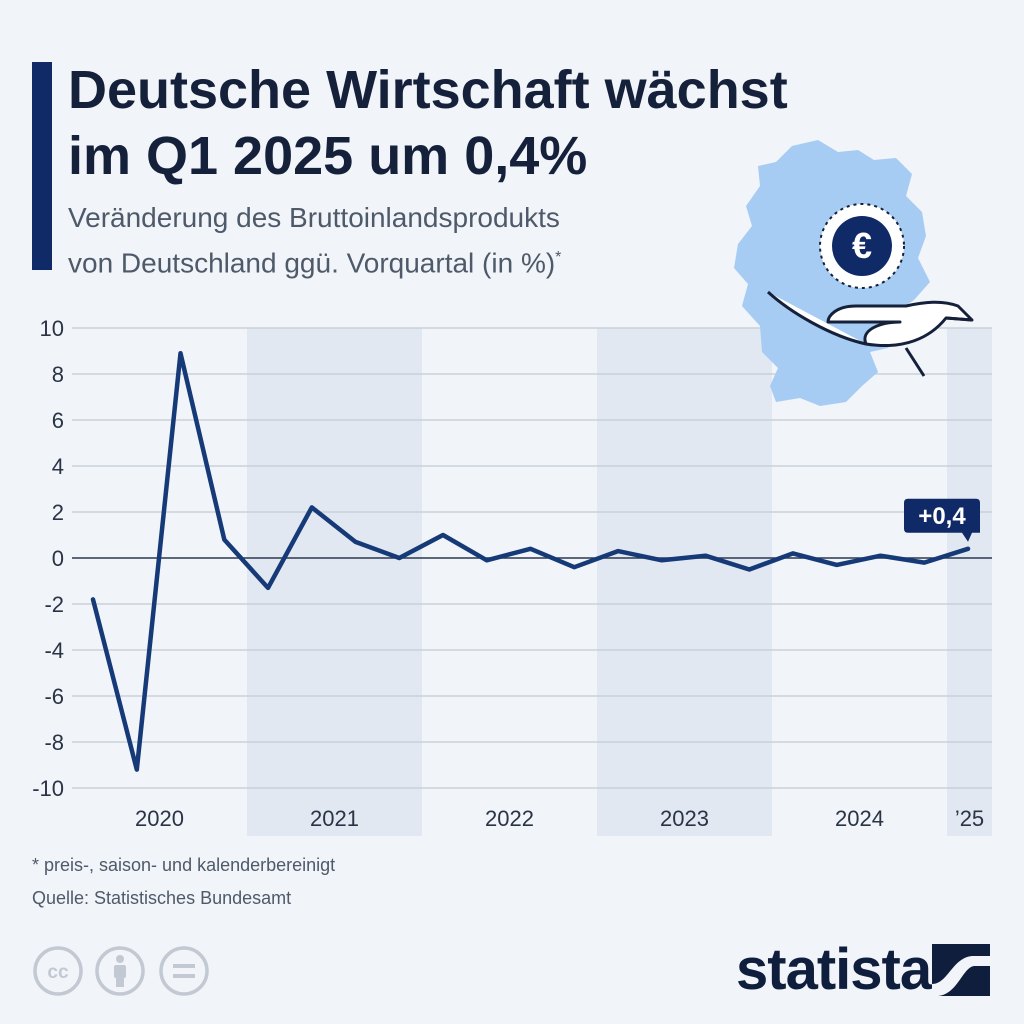 Image resolution: width=1024 pixels, height=1024 pixels. I want to click on cc-icon: cc, so click(58, 971).